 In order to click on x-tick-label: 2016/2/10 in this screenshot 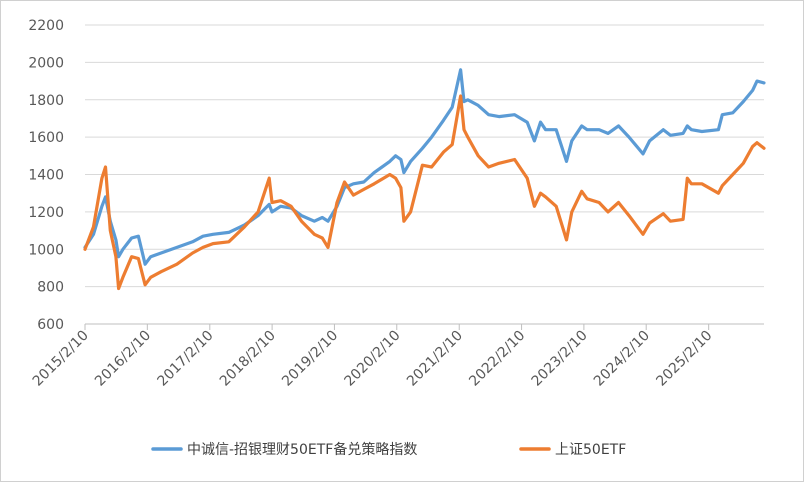, I will do `click(123, 359)`.